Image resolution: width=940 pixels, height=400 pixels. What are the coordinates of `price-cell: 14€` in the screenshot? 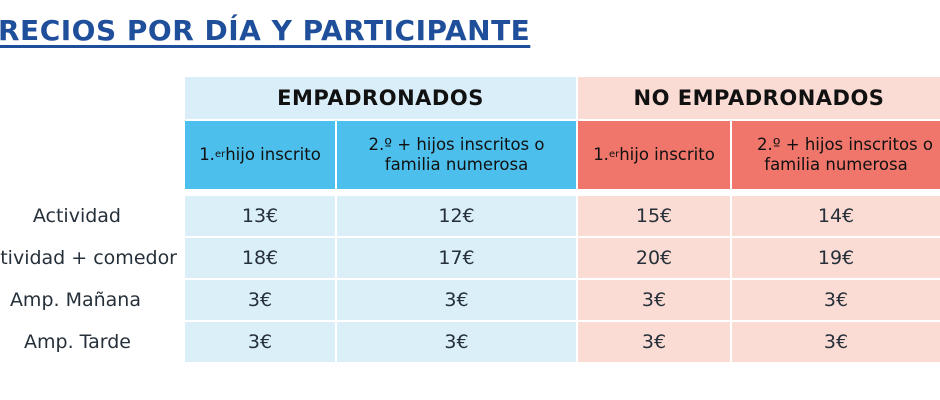 It's located at (836, 216).